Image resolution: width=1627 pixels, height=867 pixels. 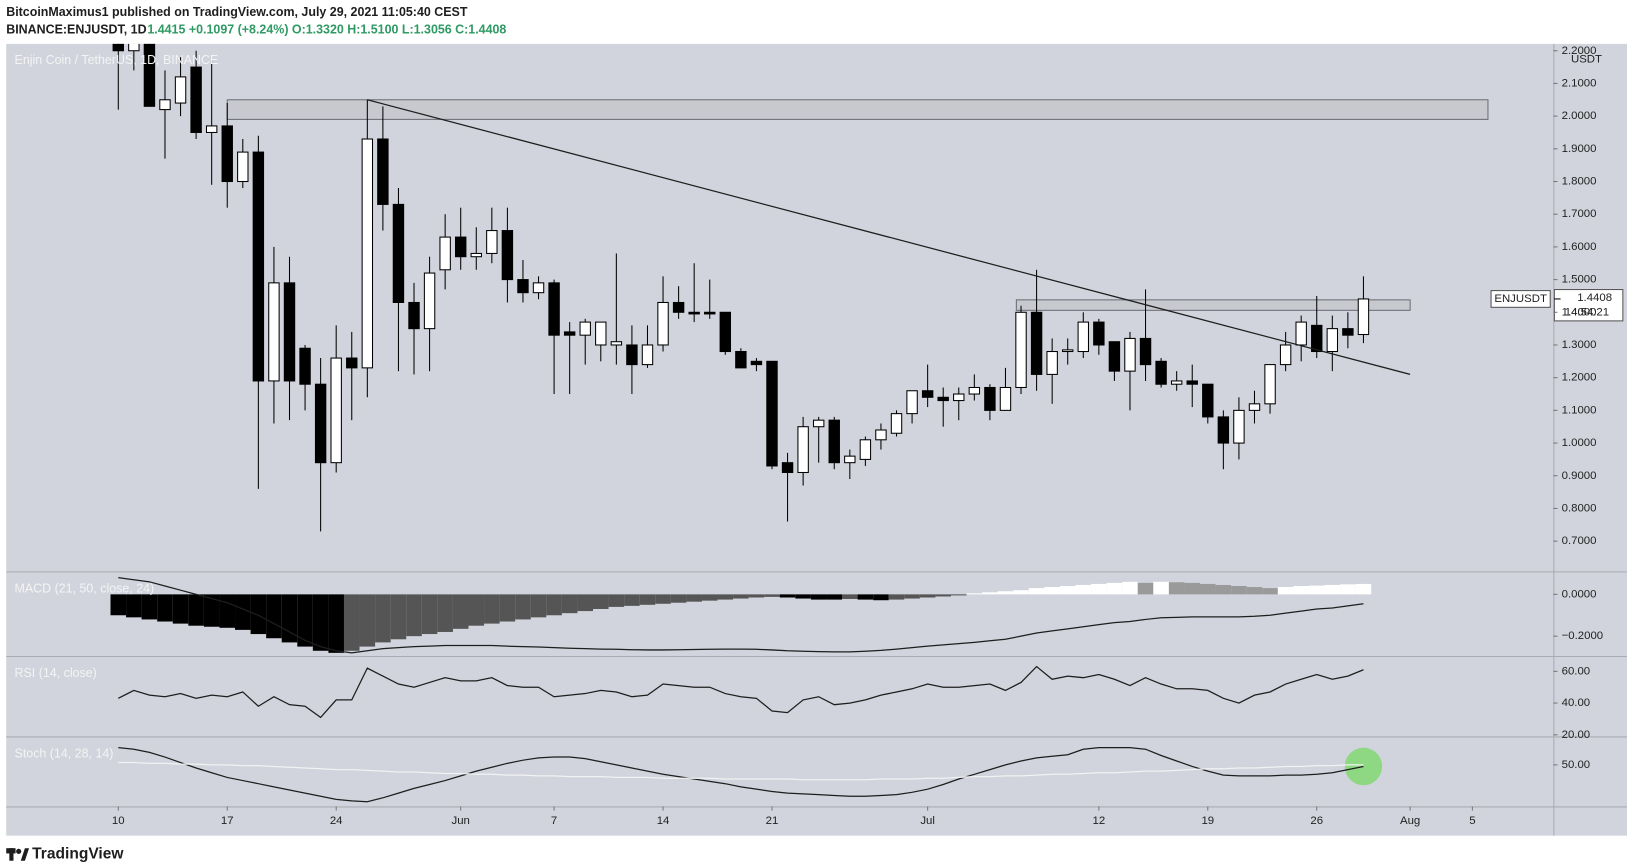 I want to click on countdown: 14:54:21, so click(x=1587, y=313).